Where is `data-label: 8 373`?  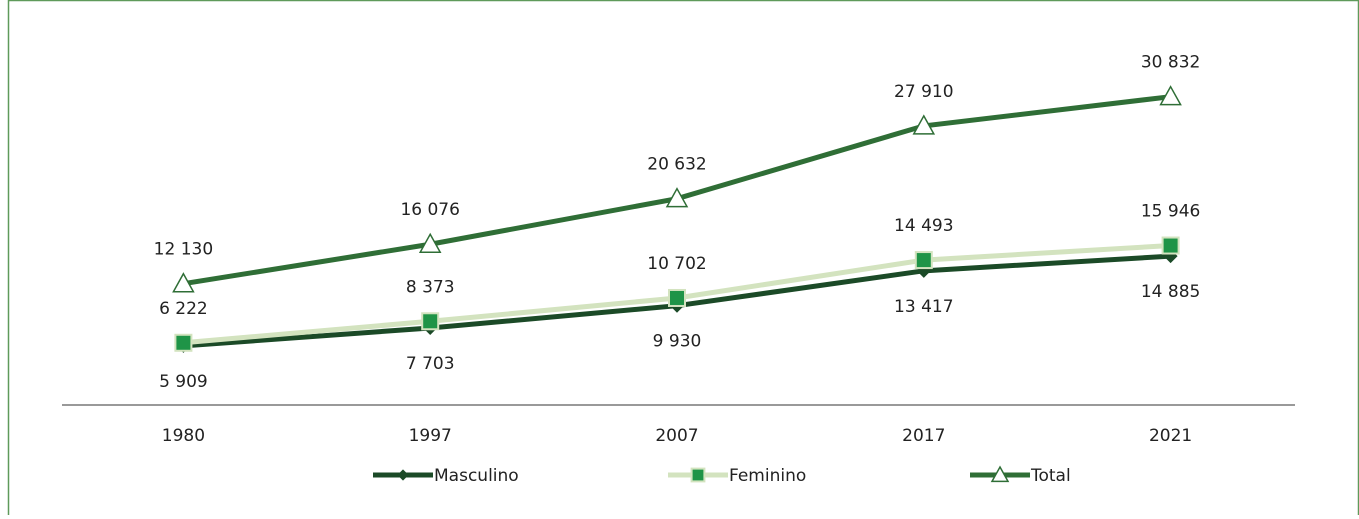 data-label: 8 373 is located at coordinates (430, 287).